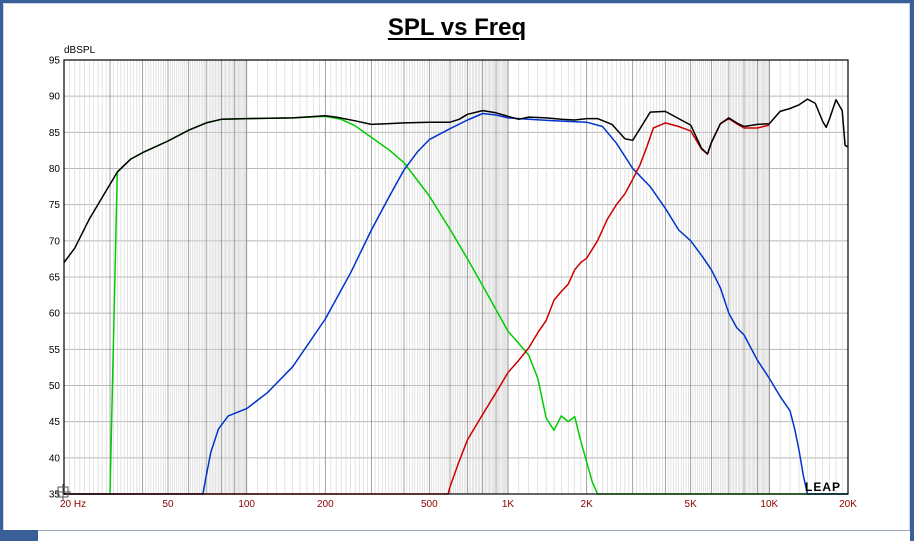 The height and width of the screenshot is (541, 914). I want to click on y-tick-label: 55, so click(55, 350).